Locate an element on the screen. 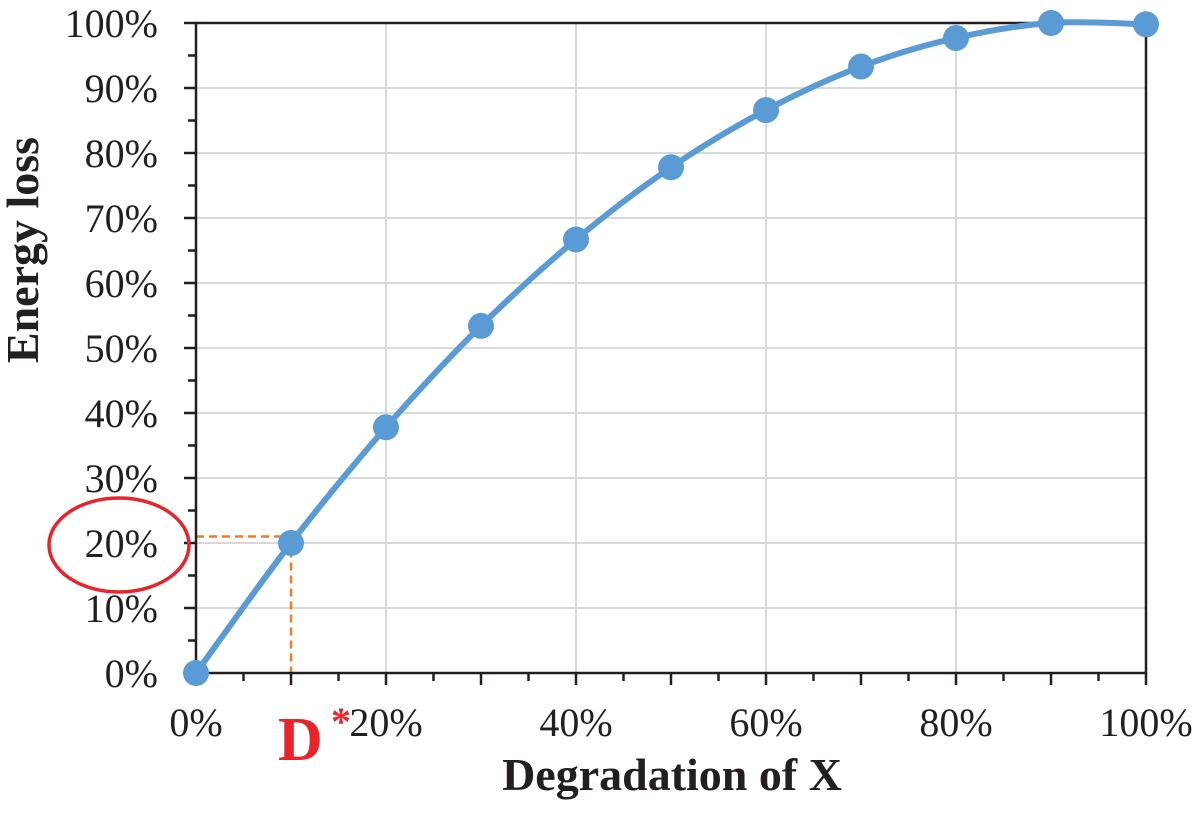 Image resolution: width=1200 pixels, height=829 pixels. y-tick-label: 50% is located at coordinates (121, 348).